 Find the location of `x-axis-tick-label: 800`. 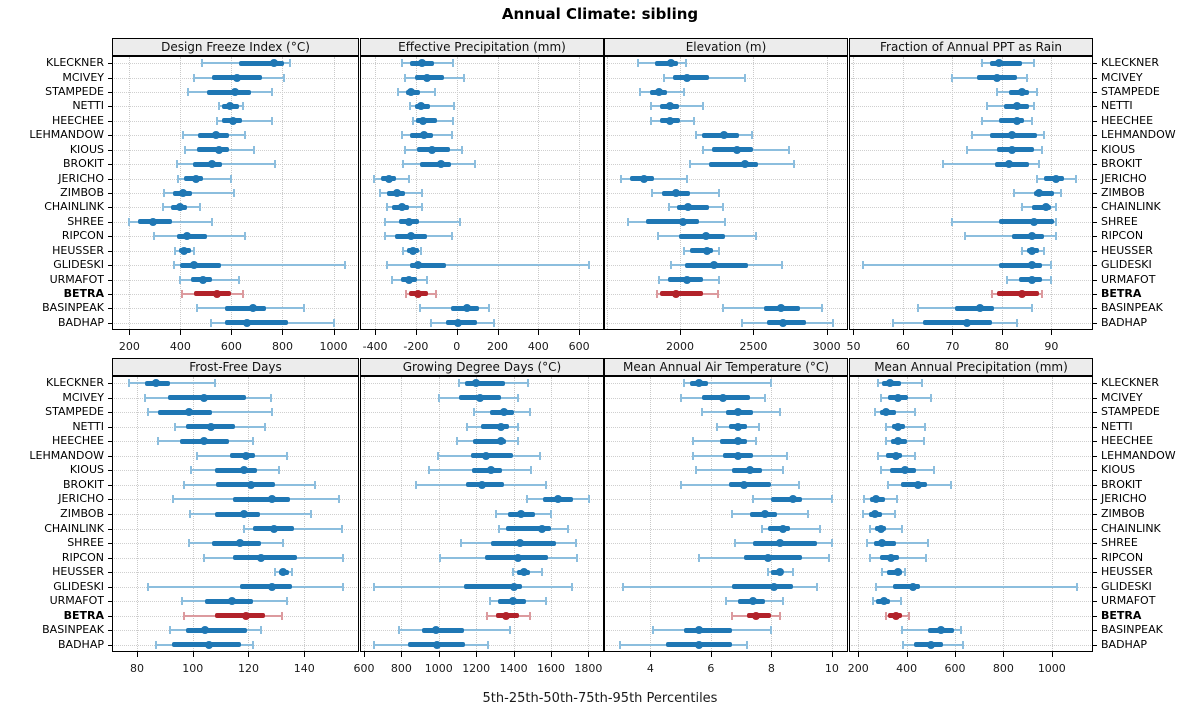

x-axis-tick-label: 800 is located at coordinates (282, 346).